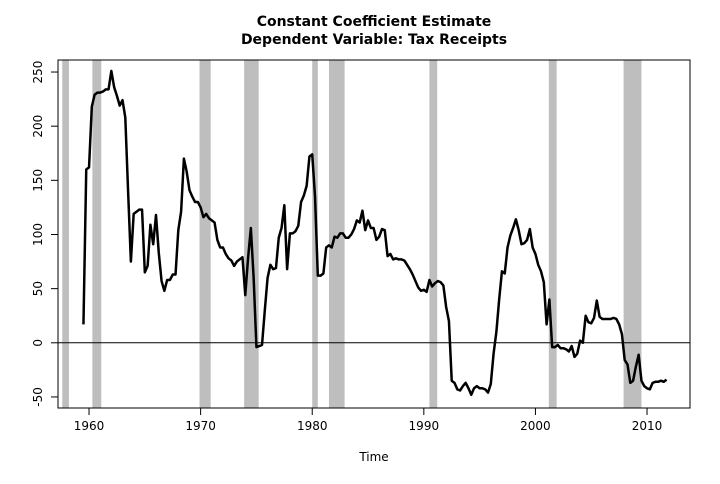 Image resolution: width=720 pixels, height=484 pixels. Describe the element at coordinates (38, 234) in the screenshot. I see `y-tick-label: 100` at that location.